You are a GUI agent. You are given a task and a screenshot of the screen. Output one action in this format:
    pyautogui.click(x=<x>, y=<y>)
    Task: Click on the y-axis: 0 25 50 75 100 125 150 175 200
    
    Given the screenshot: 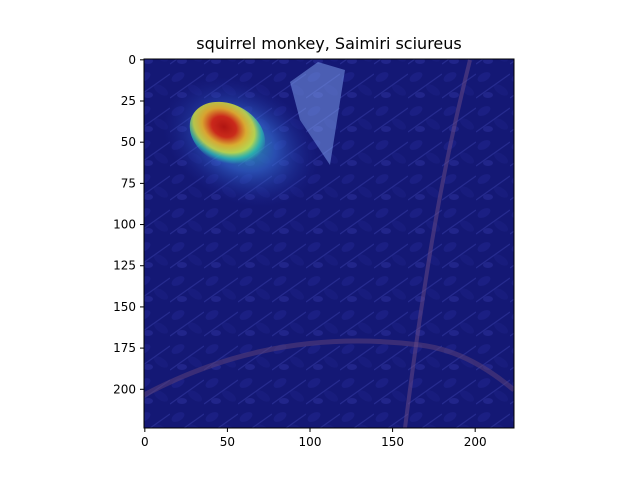 What is the action you would take?
    pyautogui.click(x=128, y=224)
    